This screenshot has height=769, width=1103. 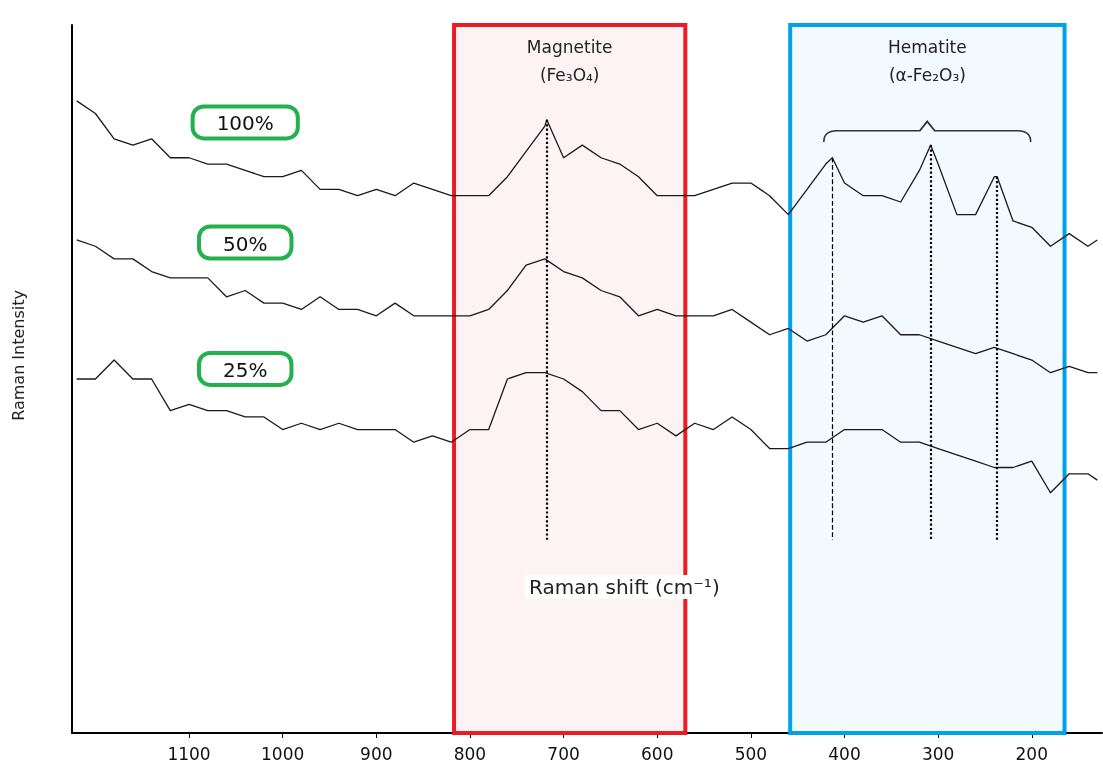 I want to click on x-tick-label: 900, so click(x=376, y=753).